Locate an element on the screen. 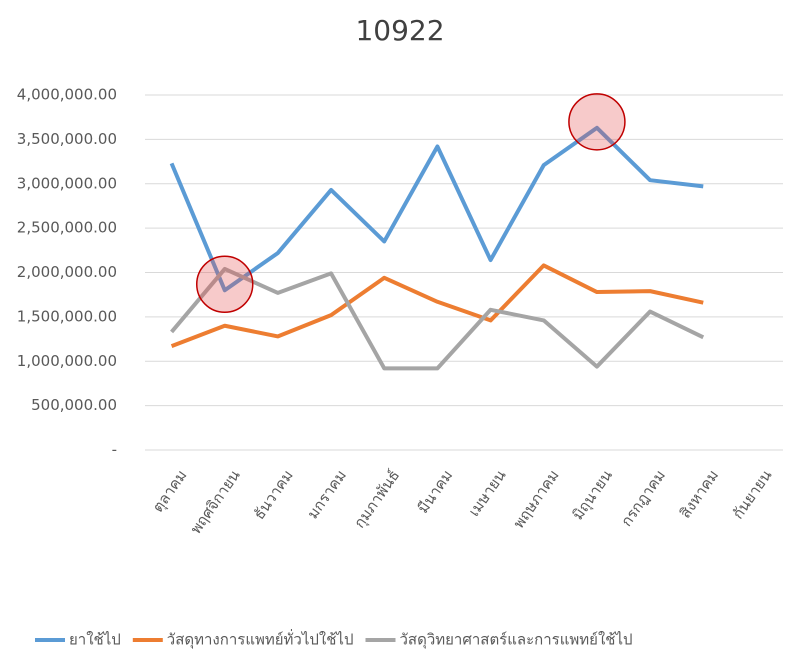 Image resolution: width=787 pixels, height=661 pixels. y-tick-label: 2,500,000.00 is located at coordinates (67, 228).